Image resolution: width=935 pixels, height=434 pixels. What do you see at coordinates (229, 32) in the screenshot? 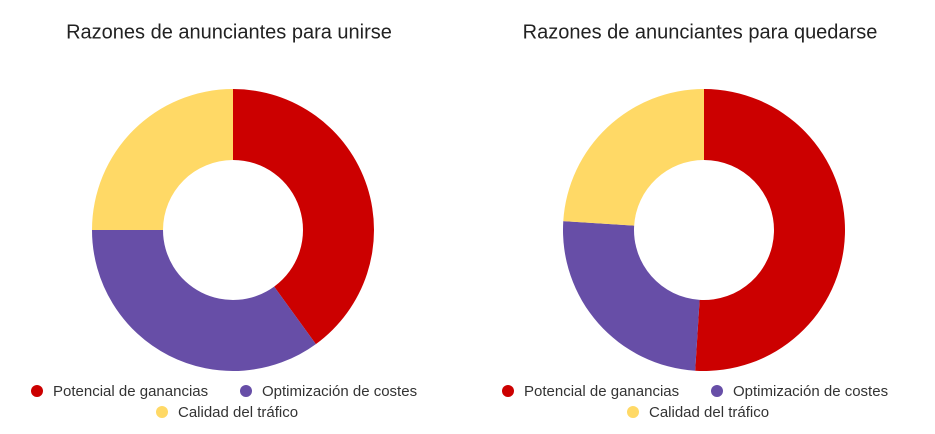
I see `chart-title: Razones de anunciantes para unirse` at bounding box center [229, 32].